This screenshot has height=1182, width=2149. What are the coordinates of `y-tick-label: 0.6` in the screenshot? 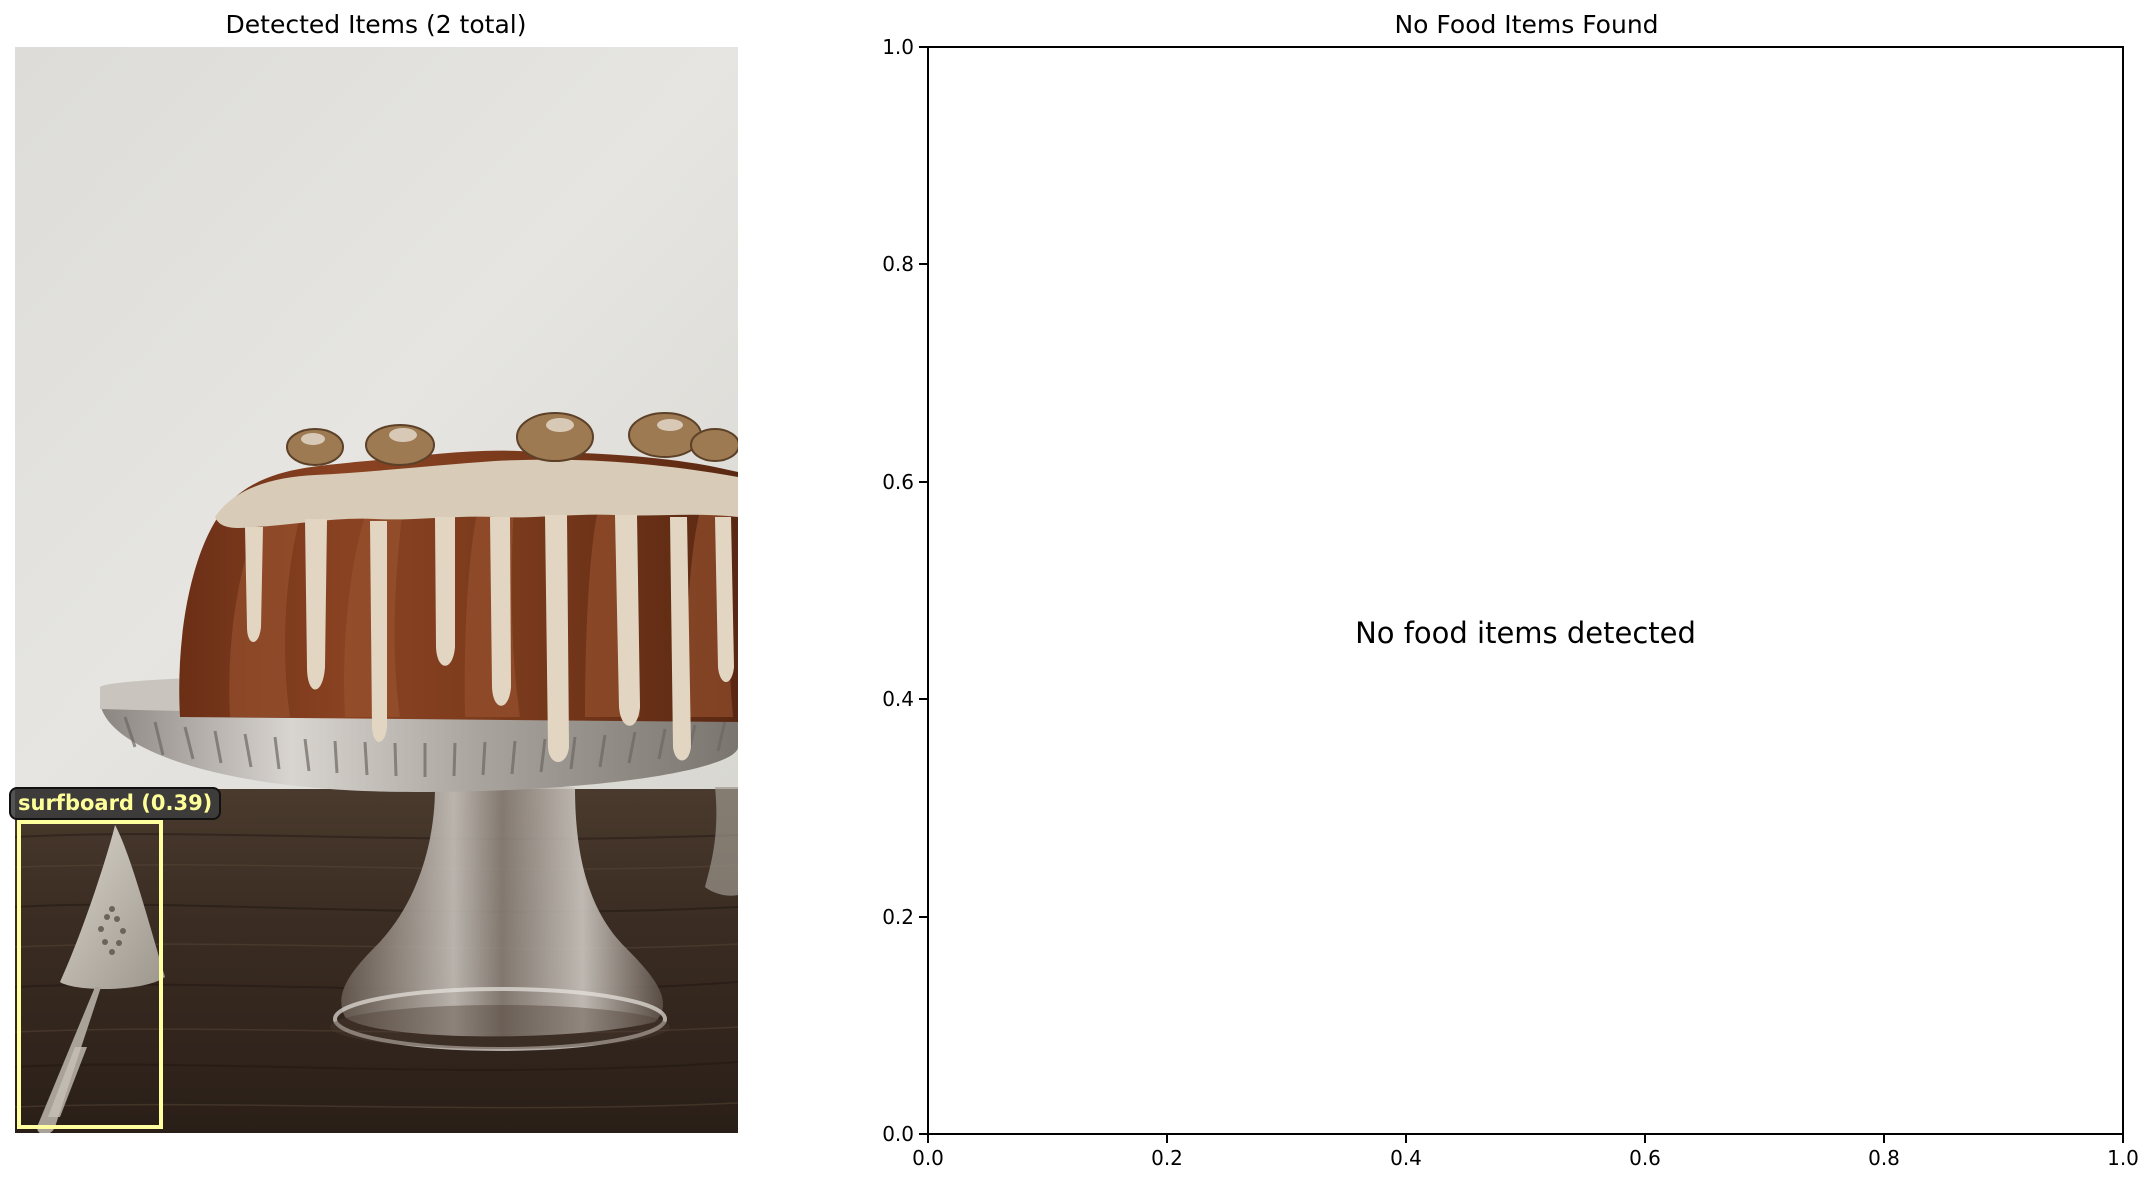 It's located at (898, 481).